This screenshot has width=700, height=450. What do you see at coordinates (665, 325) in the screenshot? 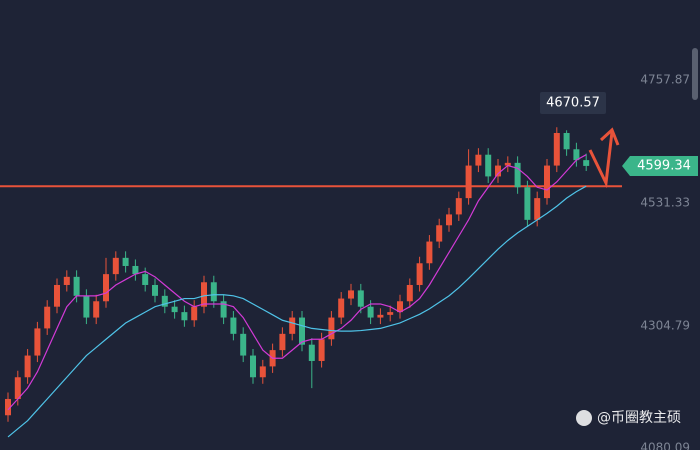
I see `y-tick-label: 4304.79` at bounding box center [665, 325].